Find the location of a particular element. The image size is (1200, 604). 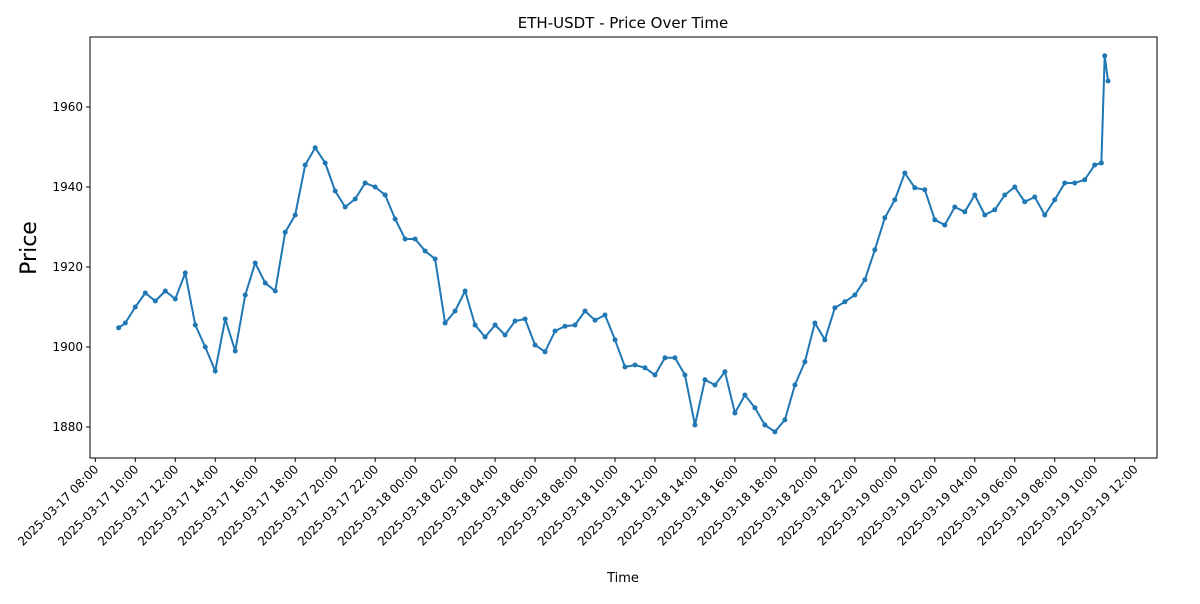

y-tick-label: 1940 is located at coordinates (67, 187).